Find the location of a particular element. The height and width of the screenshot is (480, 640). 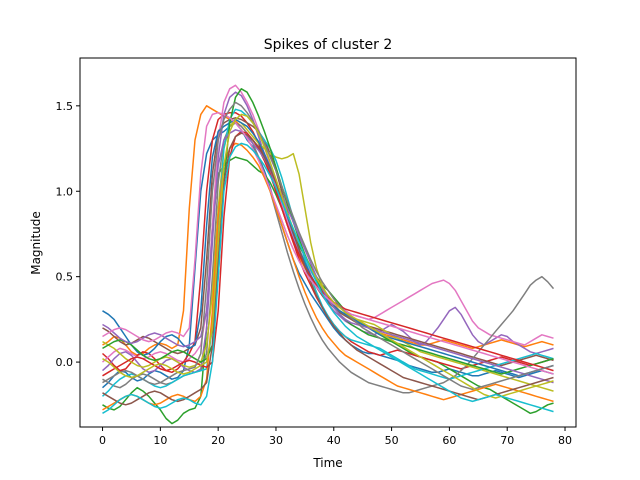

x-axis-ticks: 0 10 20 30 40 50 60 70 80 is located at coordinates (335, 437).